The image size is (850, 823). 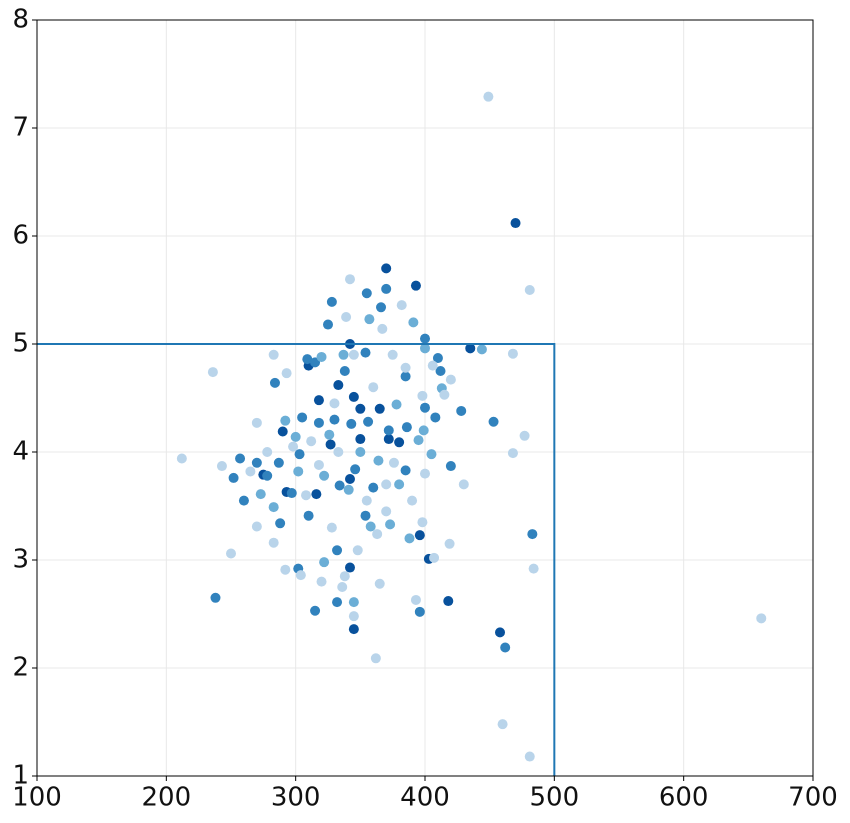 I want to click on x-tick-label: 200, so click(x=167, y=798).